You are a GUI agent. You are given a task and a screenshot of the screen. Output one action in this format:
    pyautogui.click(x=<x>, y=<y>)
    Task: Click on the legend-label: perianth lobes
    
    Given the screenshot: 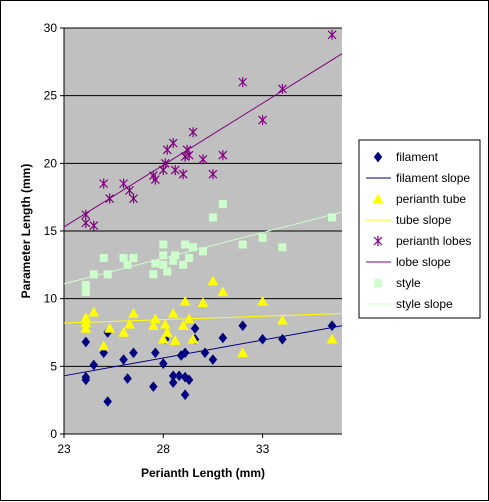 What is the action you would take?
    pyautogui.click(x=433, y=241)
    